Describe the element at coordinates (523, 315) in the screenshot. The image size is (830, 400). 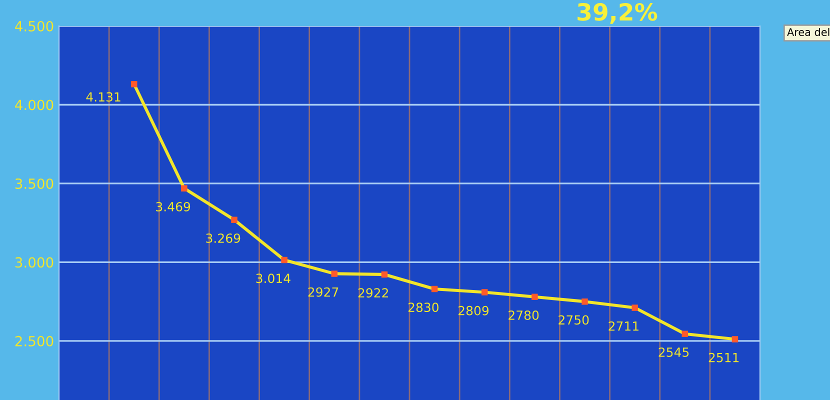
I see `data-label: 2780` at that location.